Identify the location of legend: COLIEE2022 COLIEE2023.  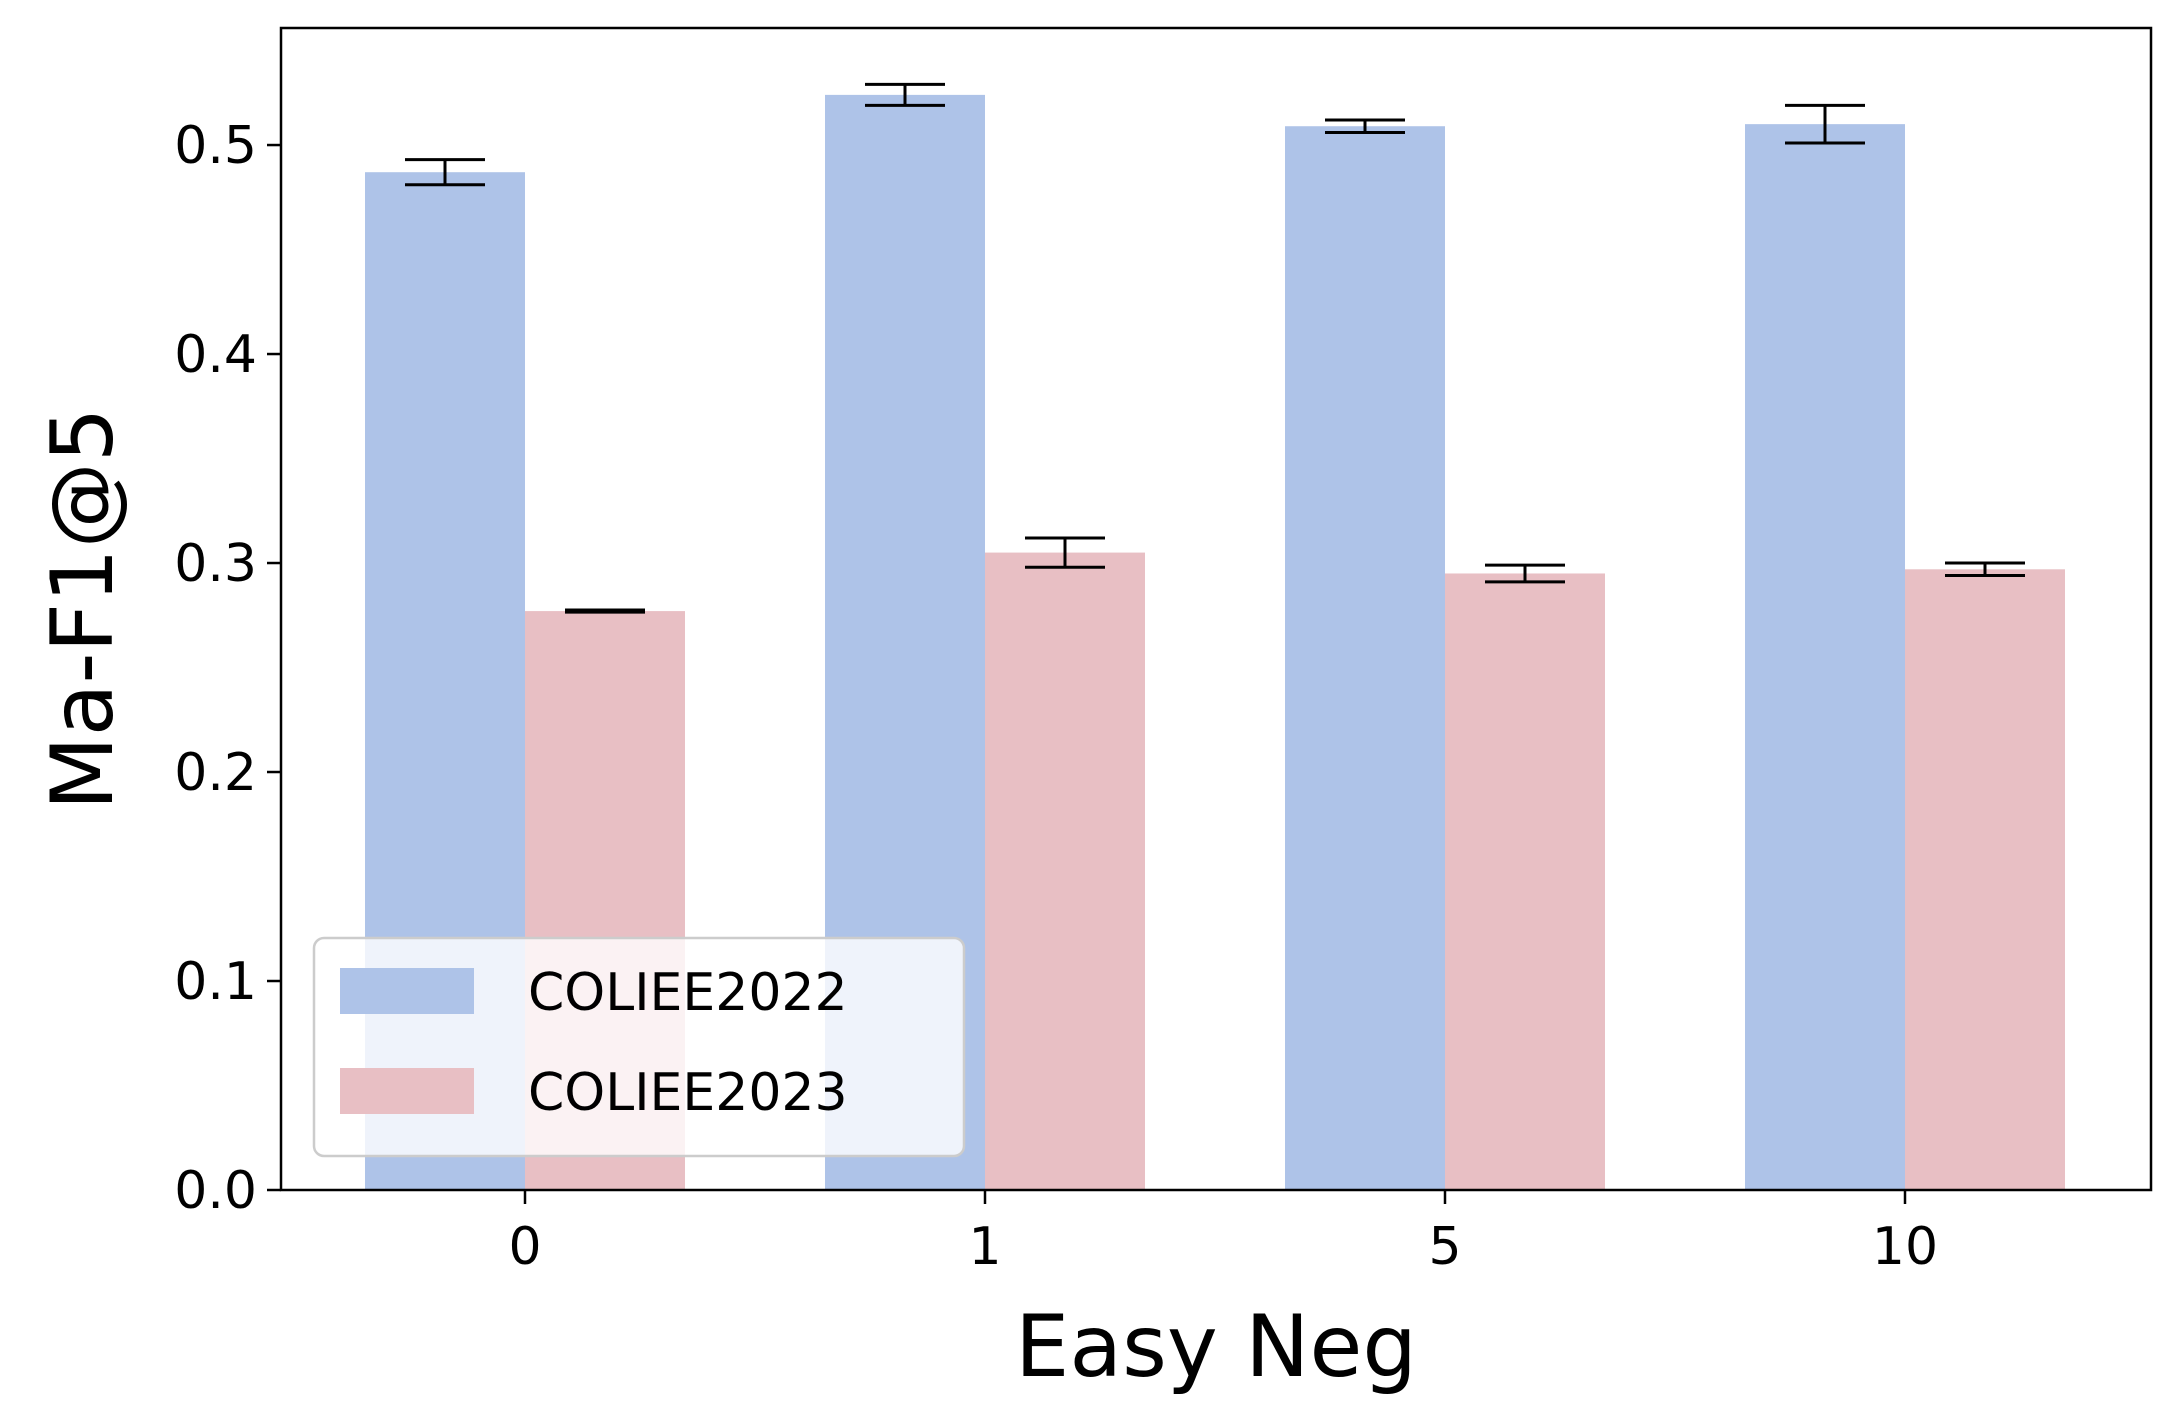
(639, 1047).